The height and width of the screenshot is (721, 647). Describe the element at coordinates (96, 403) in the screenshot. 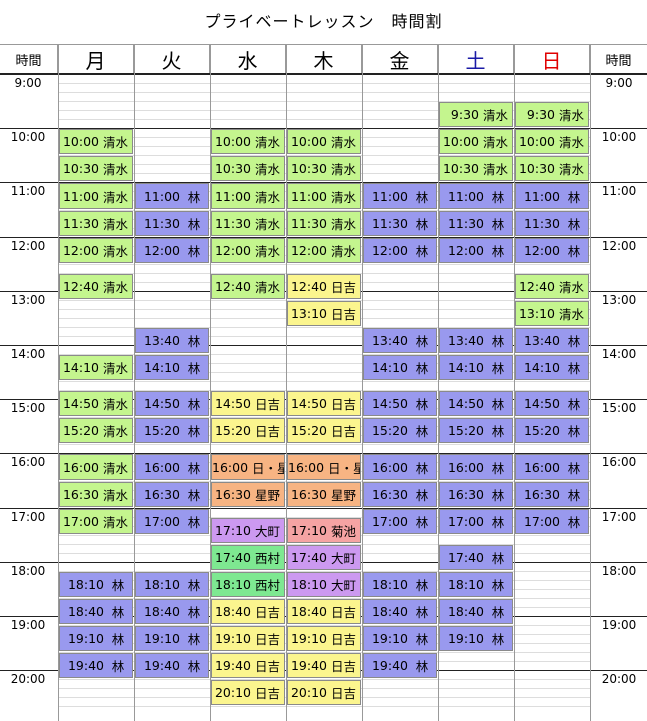

I see `lesson-cell: 14:50 清水` at that location.